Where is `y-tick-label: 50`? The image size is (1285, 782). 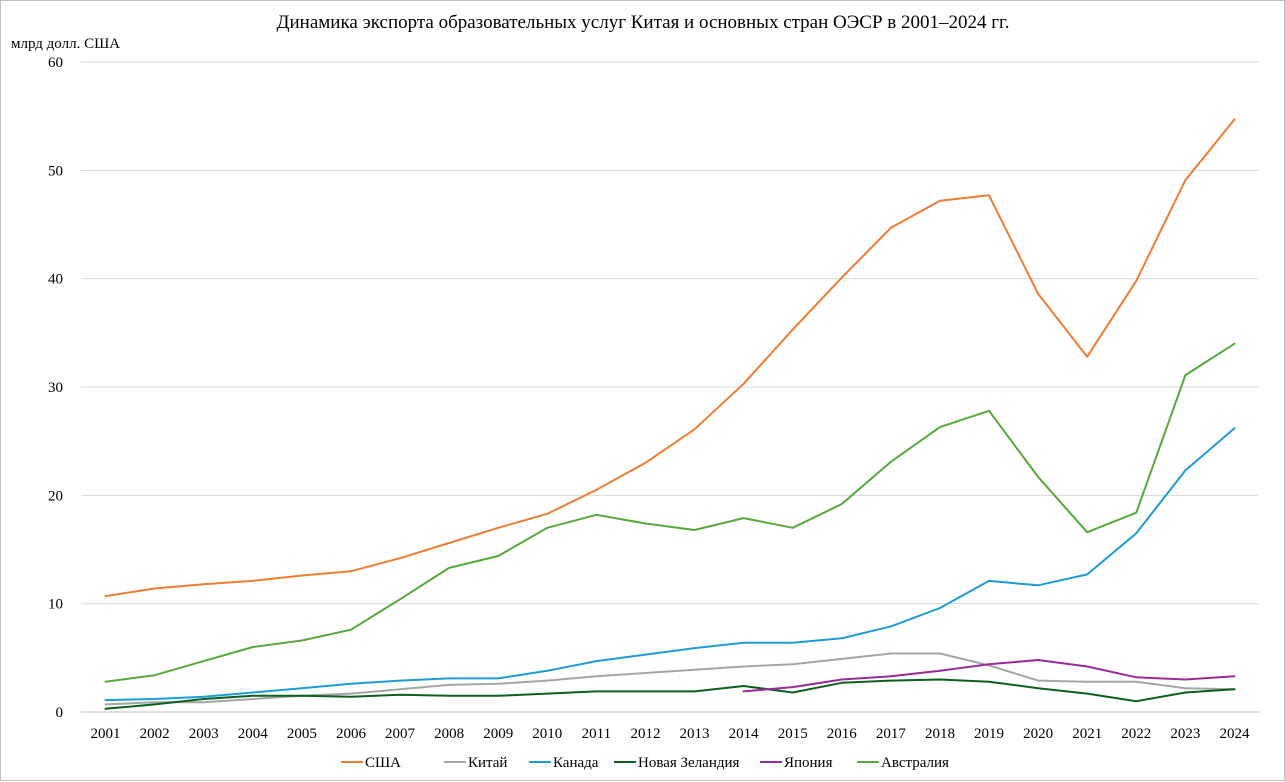 y-tick-label: 50 is located at coordinates (55, 171).